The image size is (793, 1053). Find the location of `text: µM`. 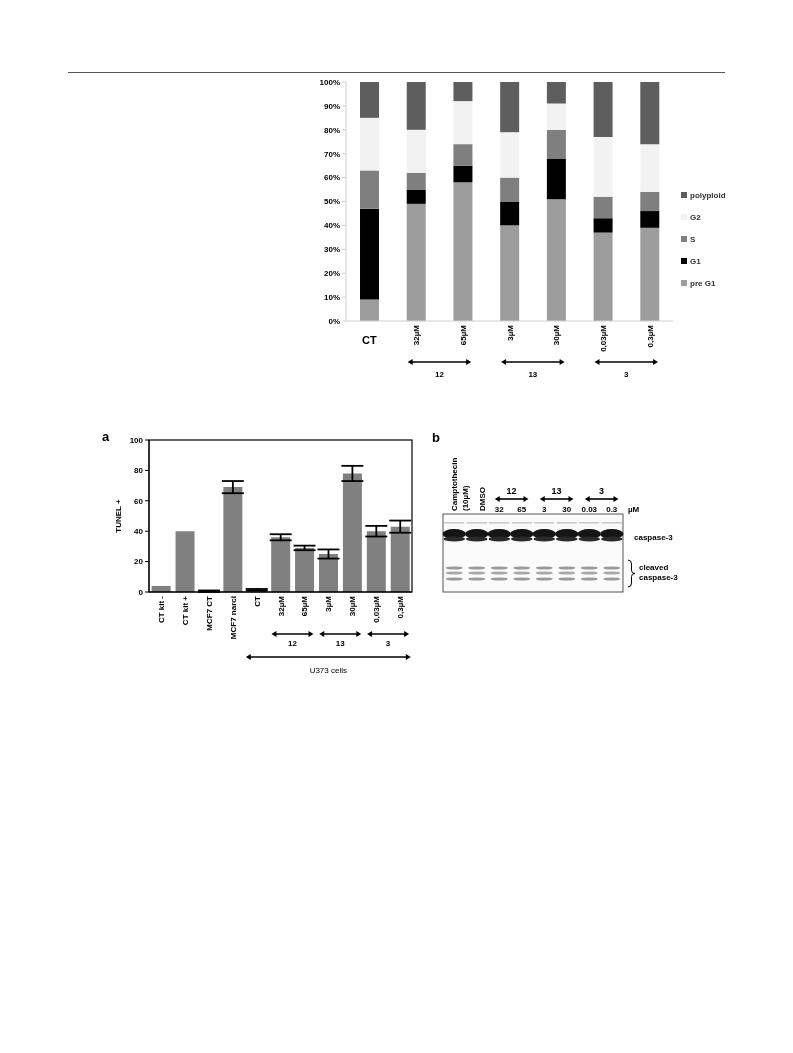

text: µM is located at coordinates (634, 509).